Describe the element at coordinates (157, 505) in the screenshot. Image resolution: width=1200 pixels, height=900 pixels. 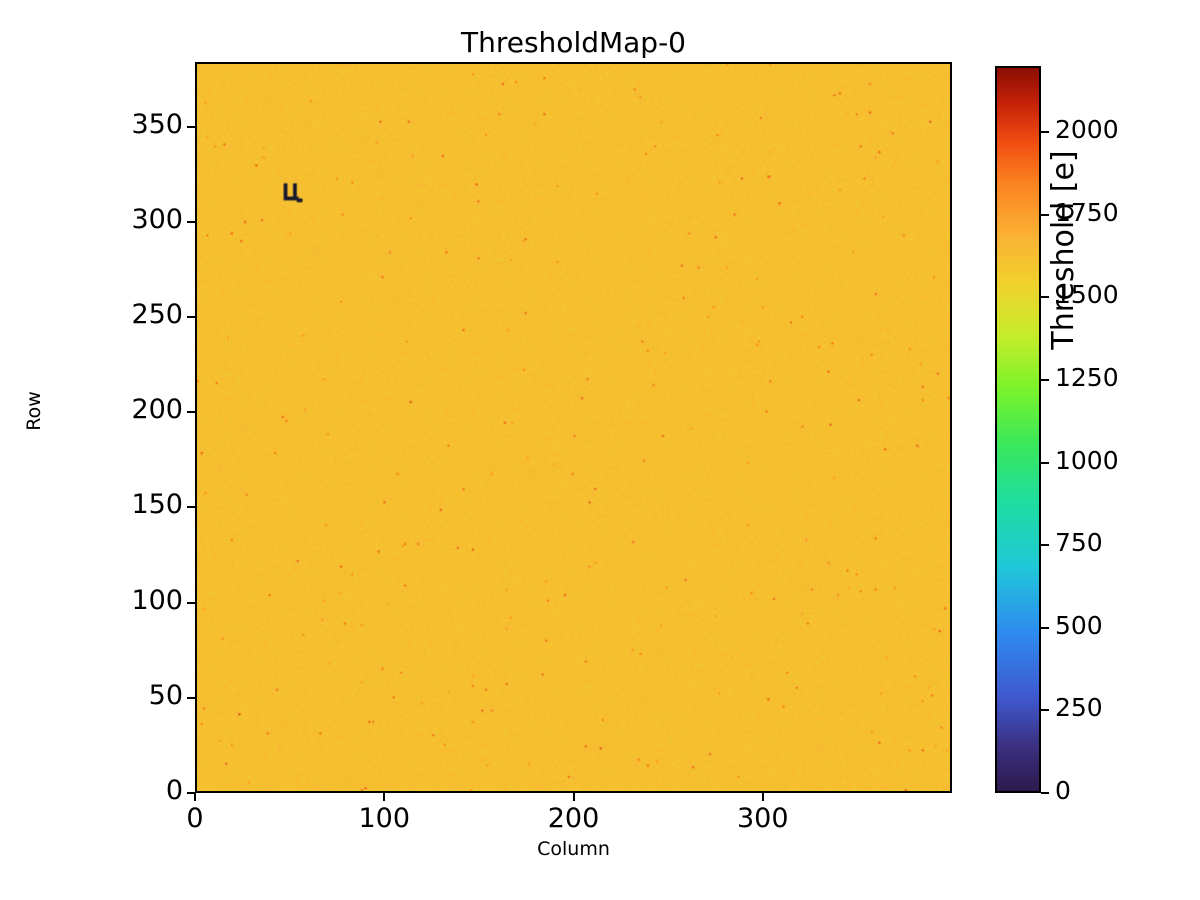
I see `y-tick-label: 150` at that location.